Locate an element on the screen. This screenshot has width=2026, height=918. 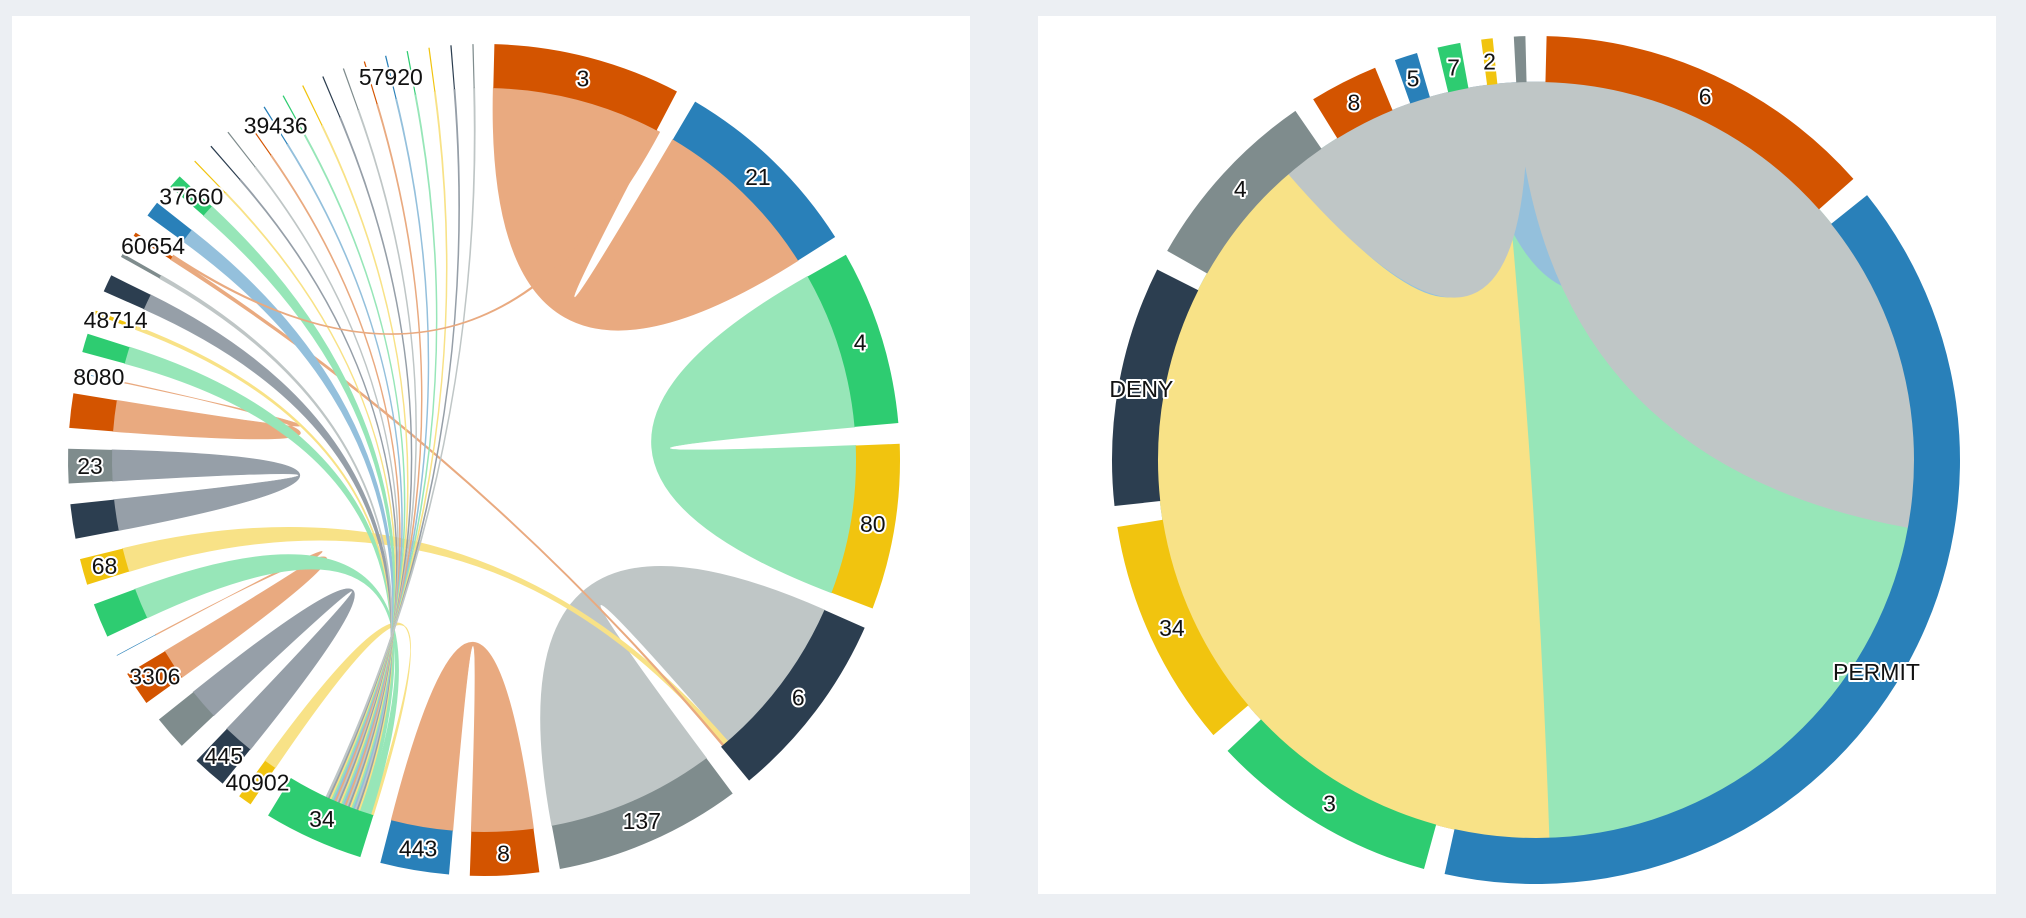
group-label-8: 7 is located at coordinates (1453, 68).